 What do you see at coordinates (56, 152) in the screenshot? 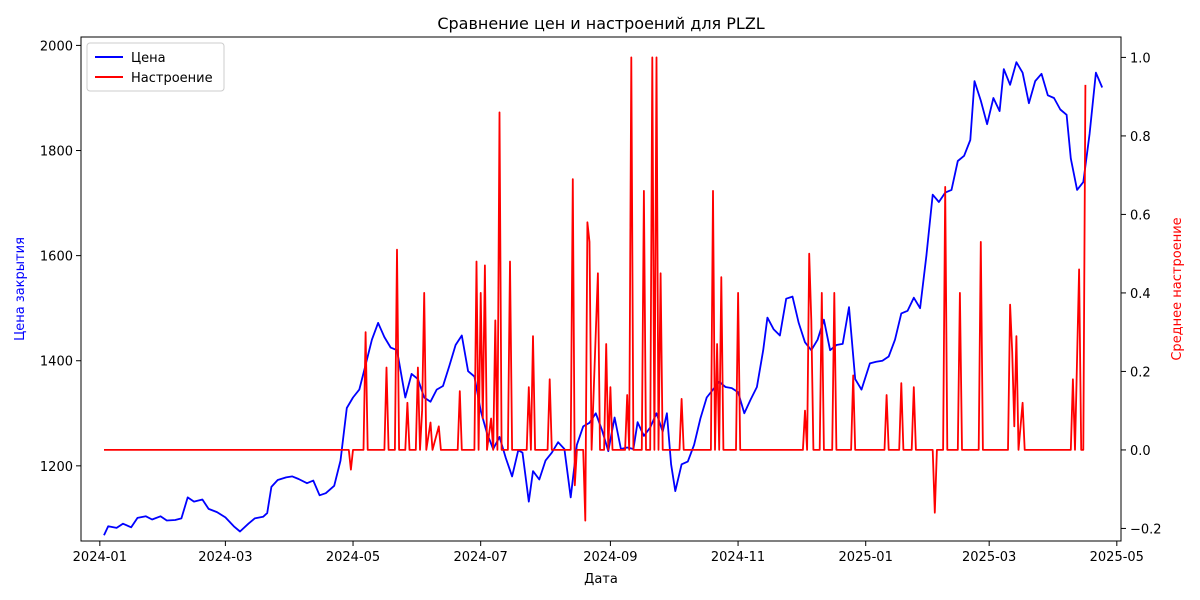
I see `y-left-tick-label: 1800` at bounding box center [56, 152].